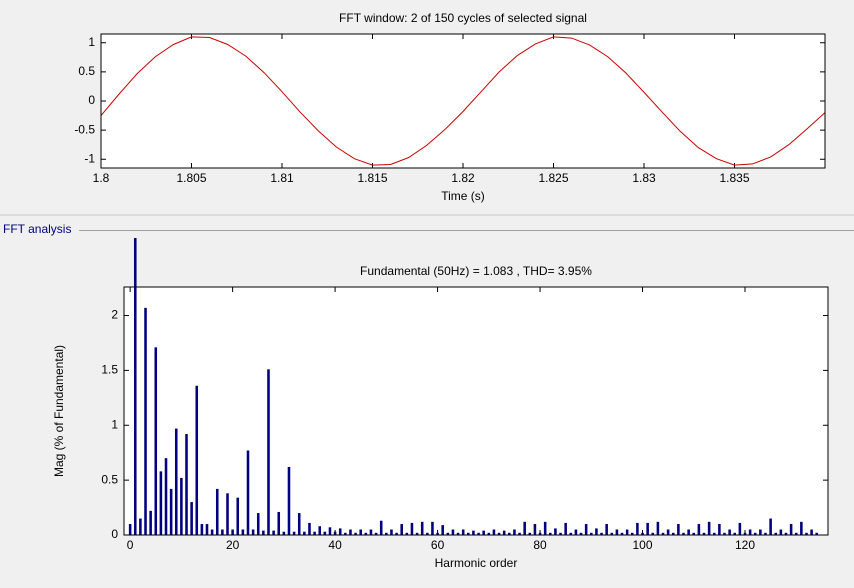  What do you see at coordinates (438, 545) in the screenshot?
I see `x-tick-label: 60` at bounding box center [438, 545].